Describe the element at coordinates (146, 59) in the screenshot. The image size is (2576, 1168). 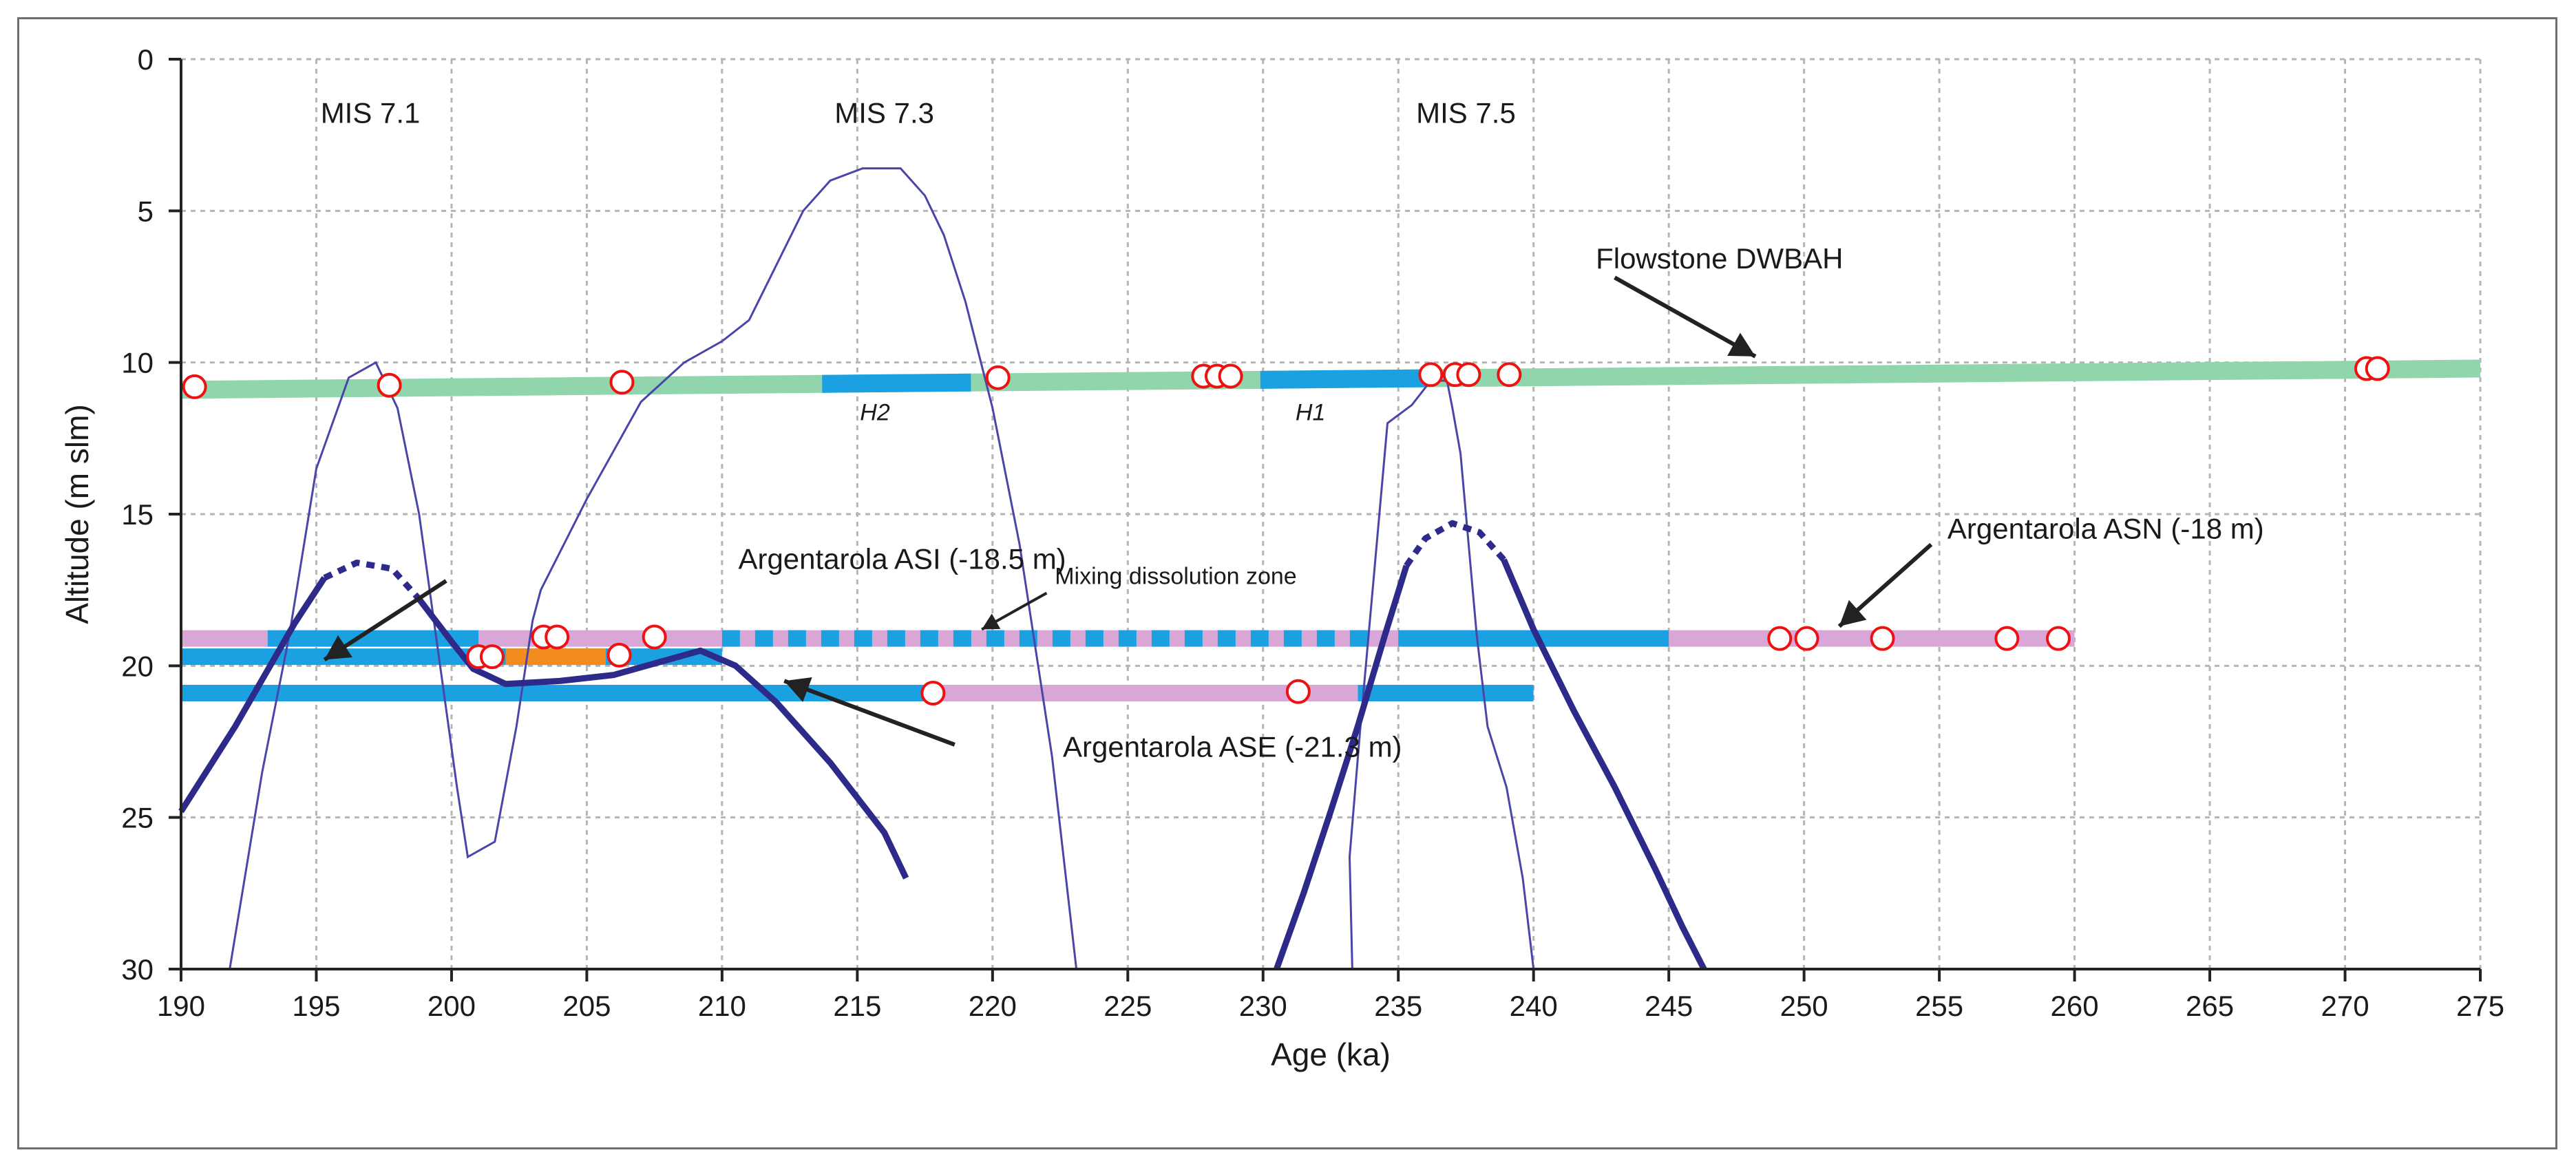
I see `y-tick-label-0: 0` at that location.